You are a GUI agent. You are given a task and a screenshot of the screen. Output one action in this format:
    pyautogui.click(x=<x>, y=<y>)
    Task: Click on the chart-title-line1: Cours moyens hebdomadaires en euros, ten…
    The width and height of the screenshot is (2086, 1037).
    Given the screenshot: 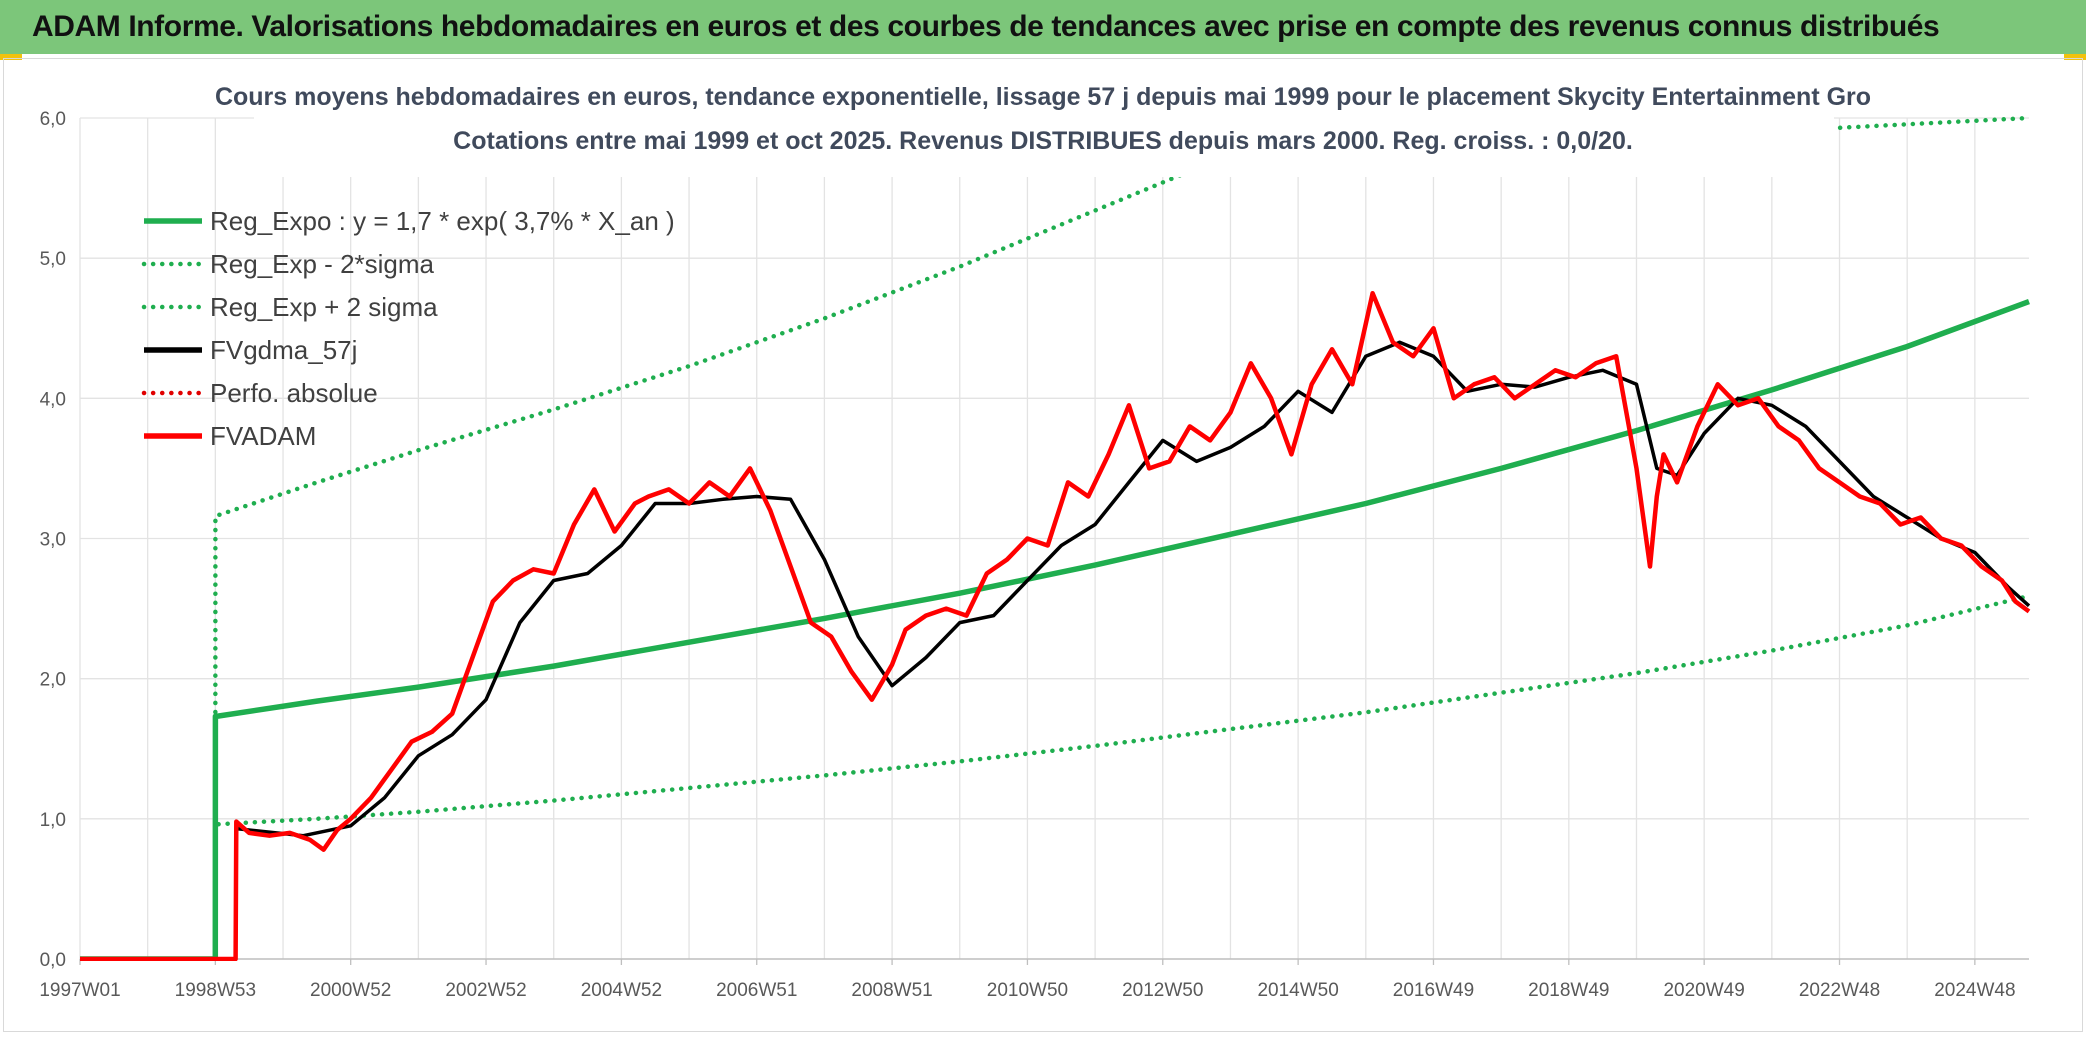 What is the action you would take?
    pyautogui.click(x=1043, y=97)
    